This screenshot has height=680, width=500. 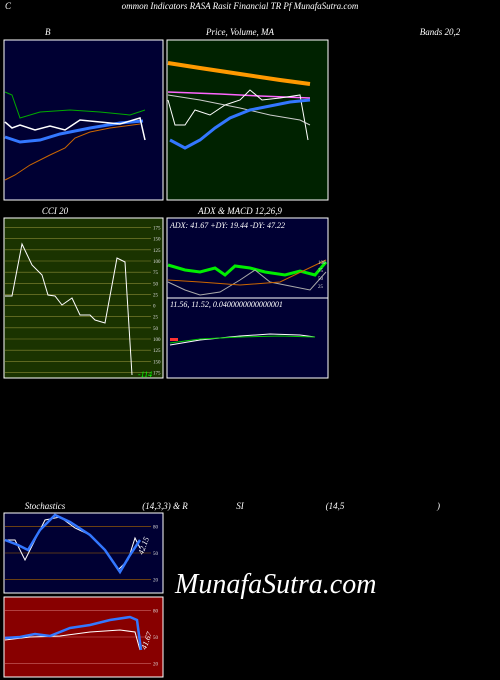 What do you see at coordinates (335, 506) in the screenshot?
I see `label: (14,5` at bounding box center [335, 506].